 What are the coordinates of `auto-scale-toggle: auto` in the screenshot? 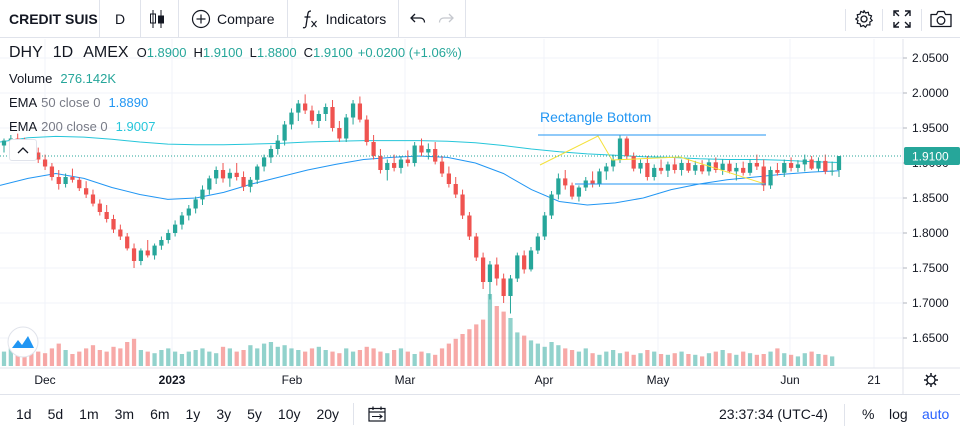 It's located at (936, 414).